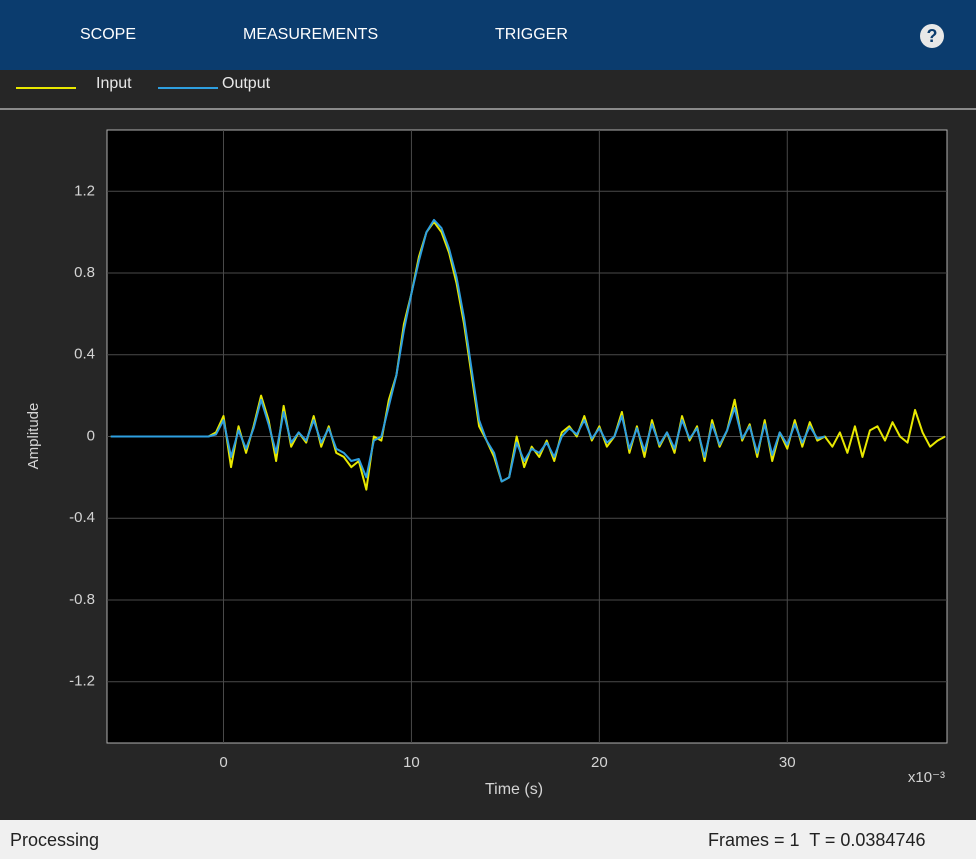  I want to click on x-tick-label: 10, so click(411, 762).